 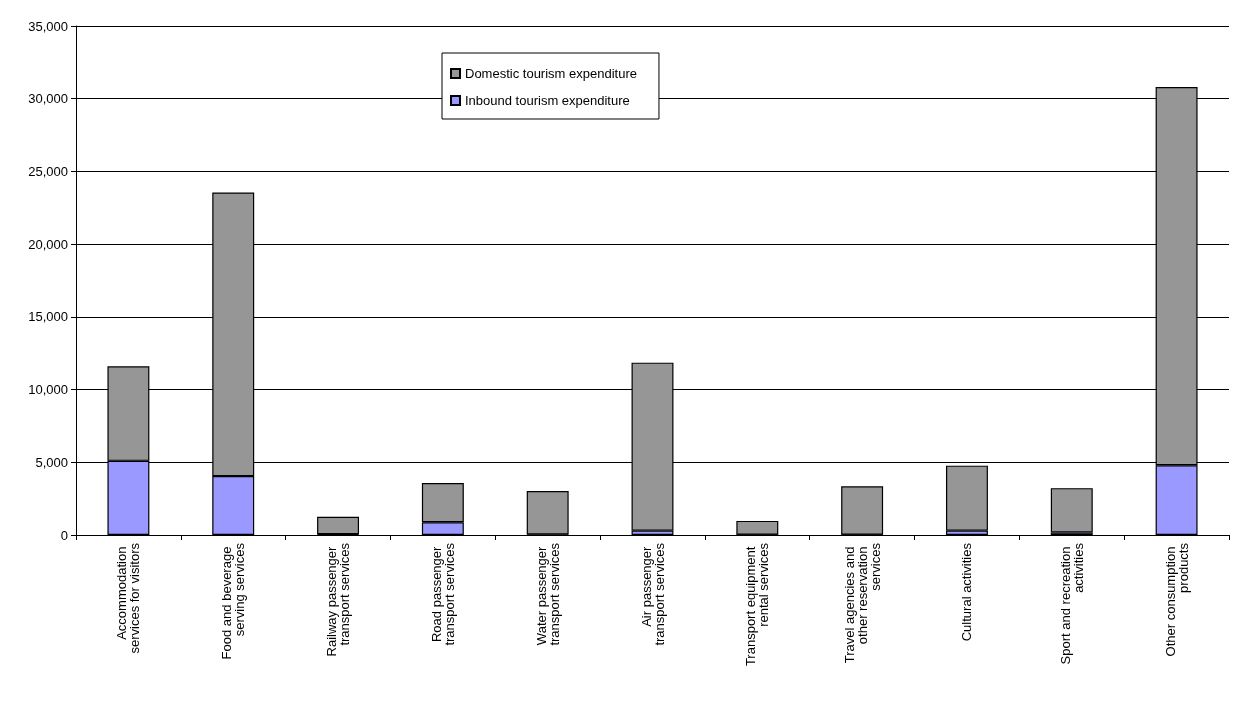 I want to click on y-tick-label: 0, so click(x=64, y=535).